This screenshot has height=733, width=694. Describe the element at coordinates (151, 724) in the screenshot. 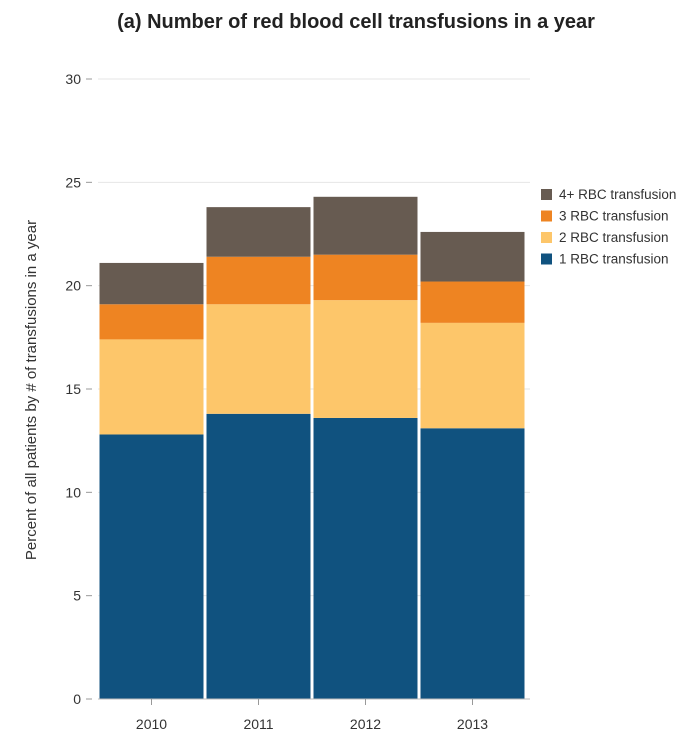

I see `x-tick-label: 2010` at that location.